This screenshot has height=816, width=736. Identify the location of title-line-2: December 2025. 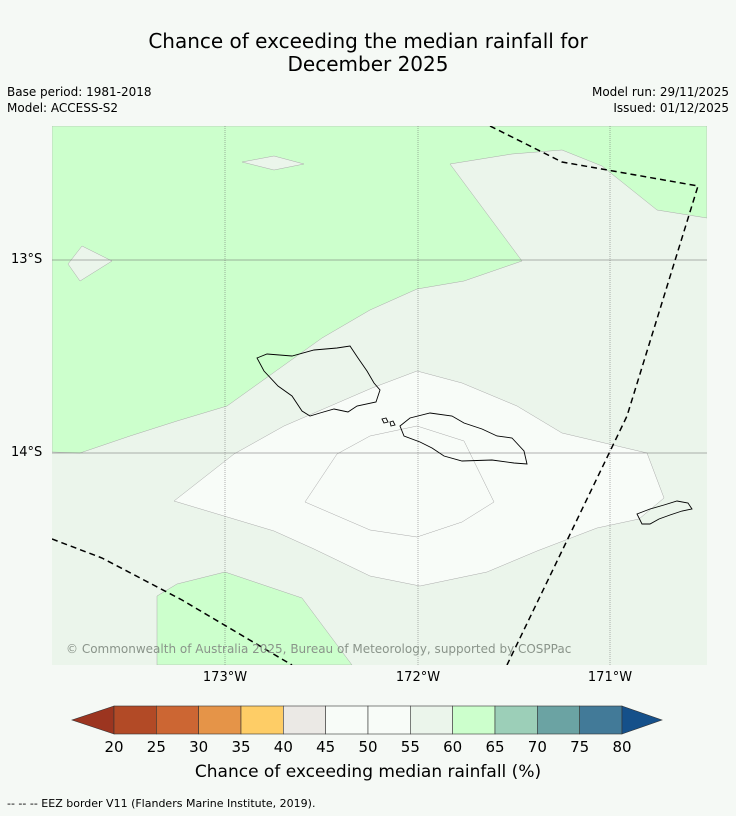
(368, 64).